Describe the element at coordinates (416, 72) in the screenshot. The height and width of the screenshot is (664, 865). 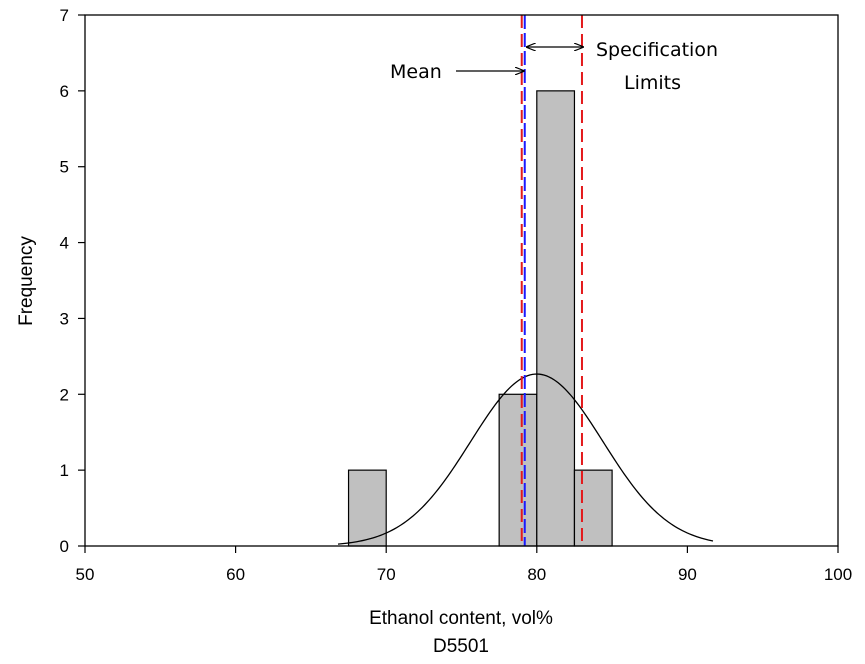
I see `mean-label: Mean` at that location.